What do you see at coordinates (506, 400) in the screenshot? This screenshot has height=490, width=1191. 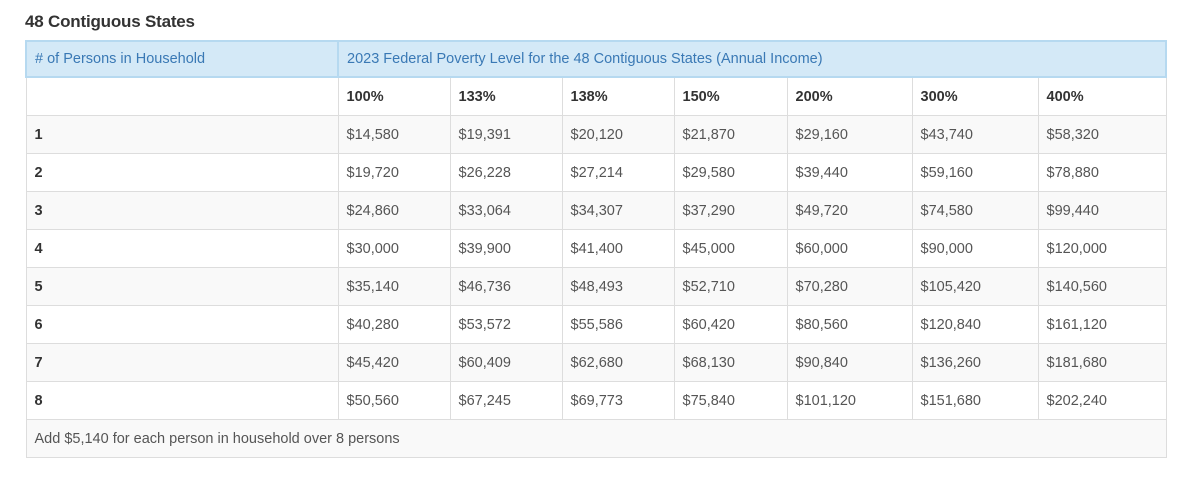 I see `income-cell: $67,245` at bounding box center [506, 400].